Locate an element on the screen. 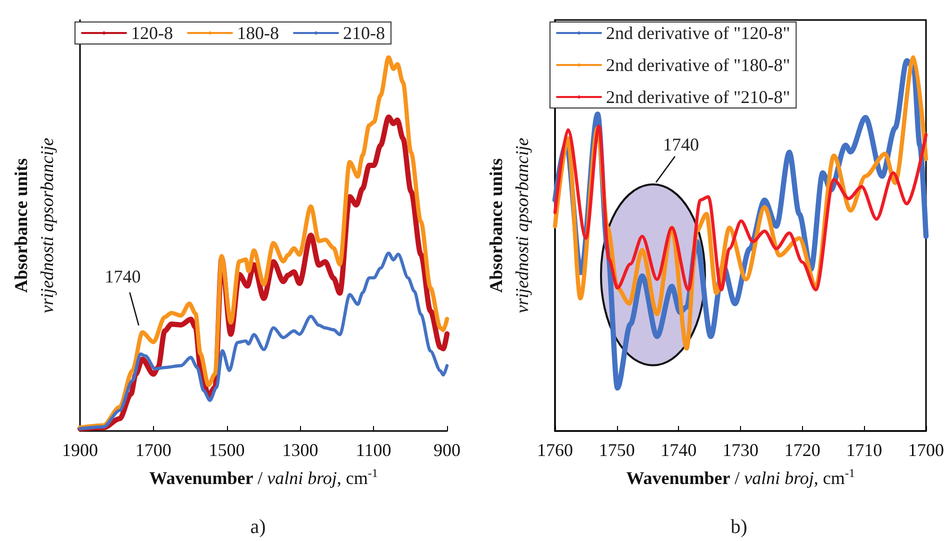  x-tick-label: 1730 is located at coordinates (740, 450).